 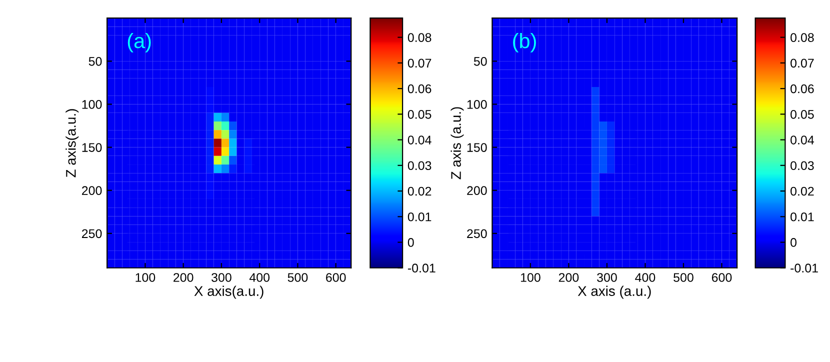 I want to click on annotation: (b), so click(x=524, y=42).